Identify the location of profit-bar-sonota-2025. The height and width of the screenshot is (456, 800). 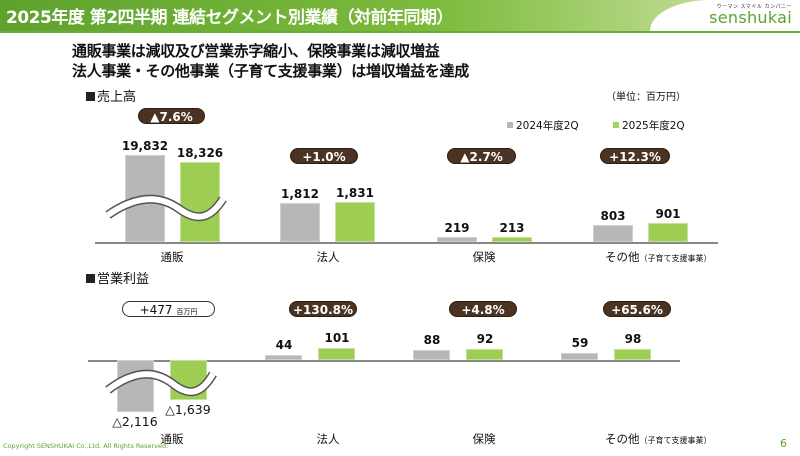
(632, 354).